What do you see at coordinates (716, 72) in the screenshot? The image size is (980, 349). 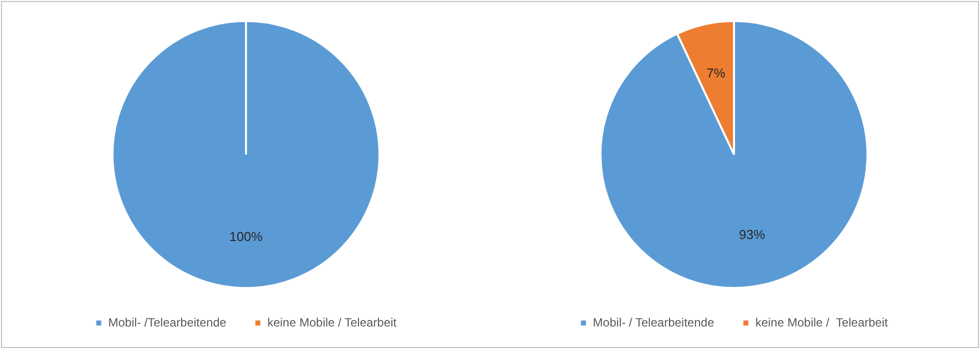 I see `data-label: 7%` at bounding box center [716, 72].